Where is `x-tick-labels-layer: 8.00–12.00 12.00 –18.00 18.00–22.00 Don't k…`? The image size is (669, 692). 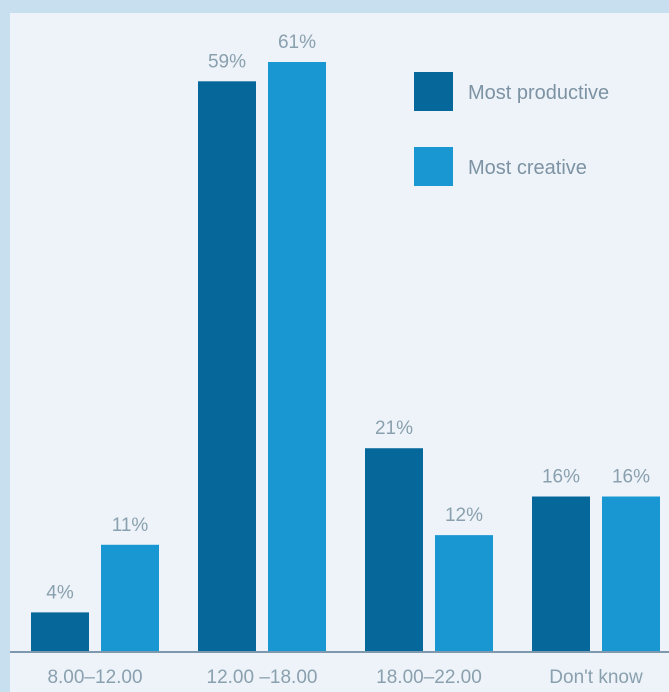
x-tick-labels-layer: 8.00–12.00 12.00 –18.00 18.00–22.00 Don't k… is located at coordinates (345, 677).